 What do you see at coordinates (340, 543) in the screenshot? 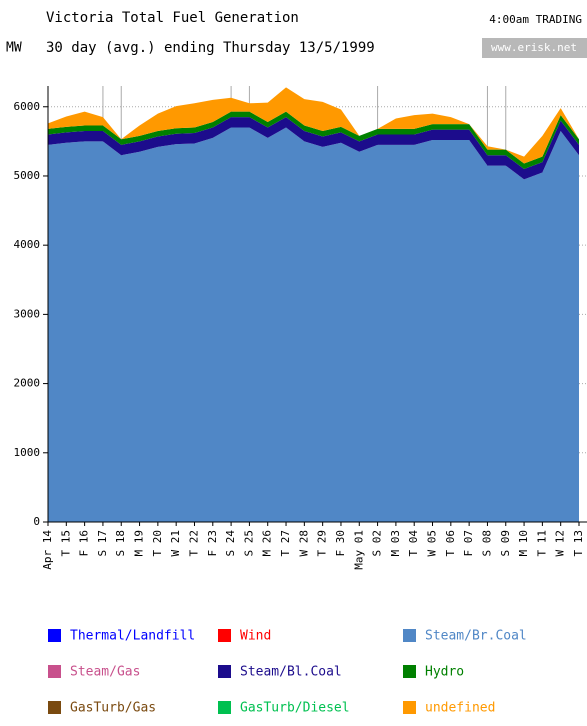
I see `x-tick-label: F 30` at bounding box center [340, 543].